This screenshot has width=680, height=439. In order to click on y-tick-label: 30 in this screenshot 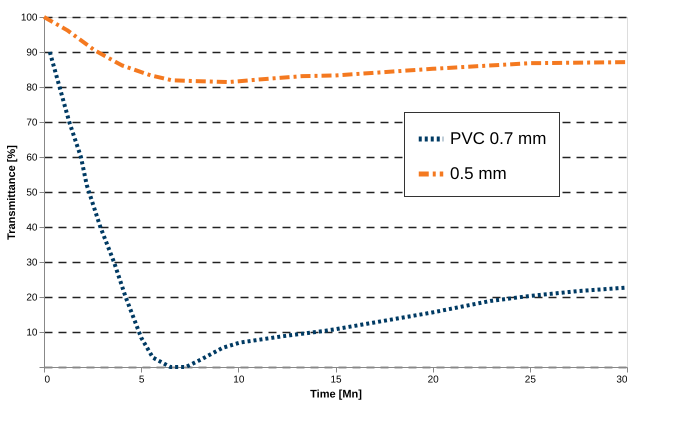, I will do `click(32, 263)`.